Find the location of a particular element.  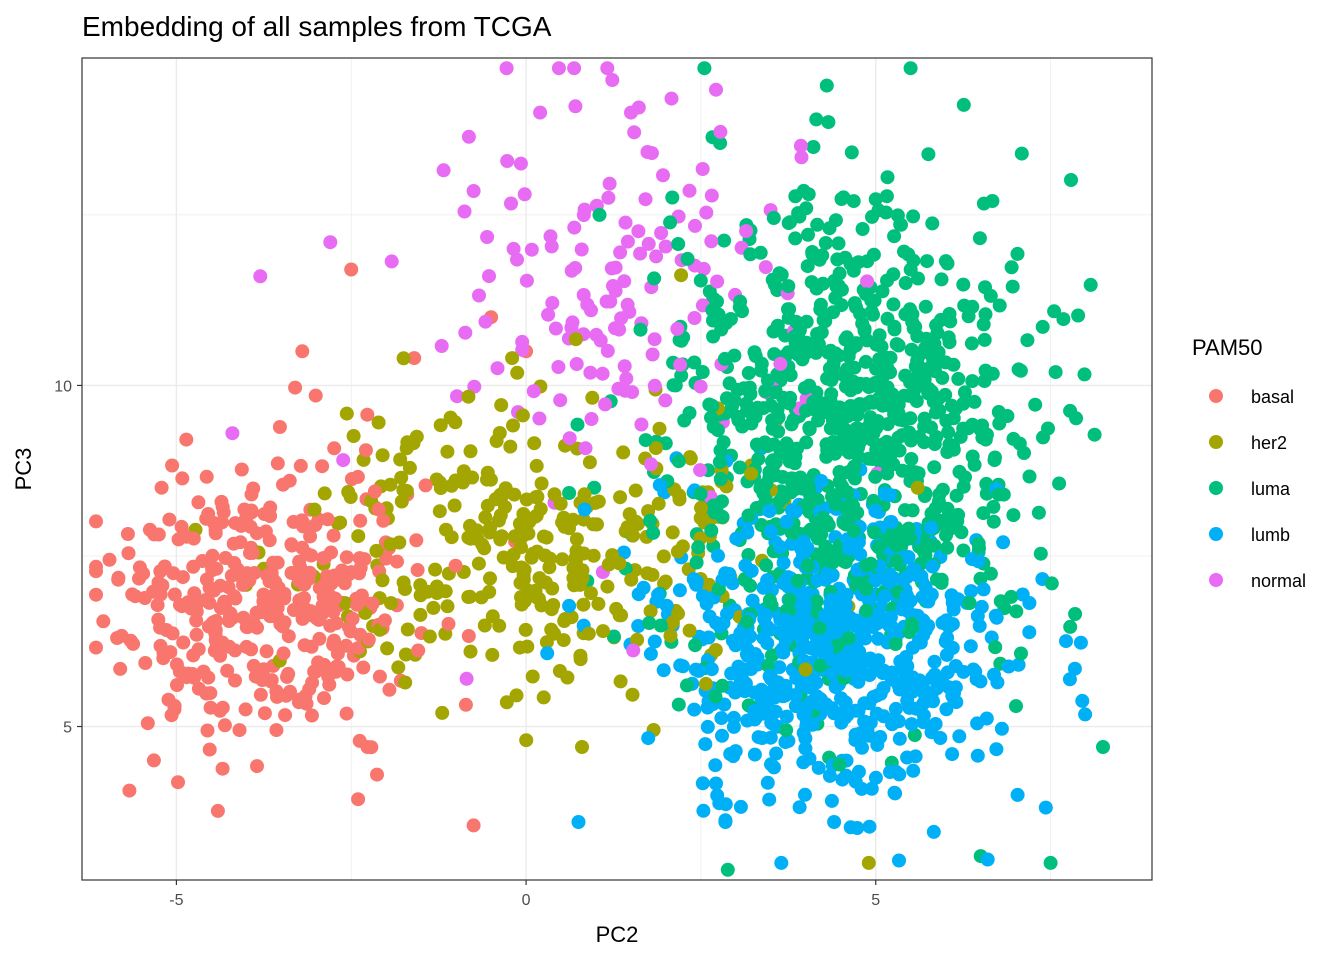

legend: PAM50 basal her2 luma lumb normal is located at coordinates (1249, 463).